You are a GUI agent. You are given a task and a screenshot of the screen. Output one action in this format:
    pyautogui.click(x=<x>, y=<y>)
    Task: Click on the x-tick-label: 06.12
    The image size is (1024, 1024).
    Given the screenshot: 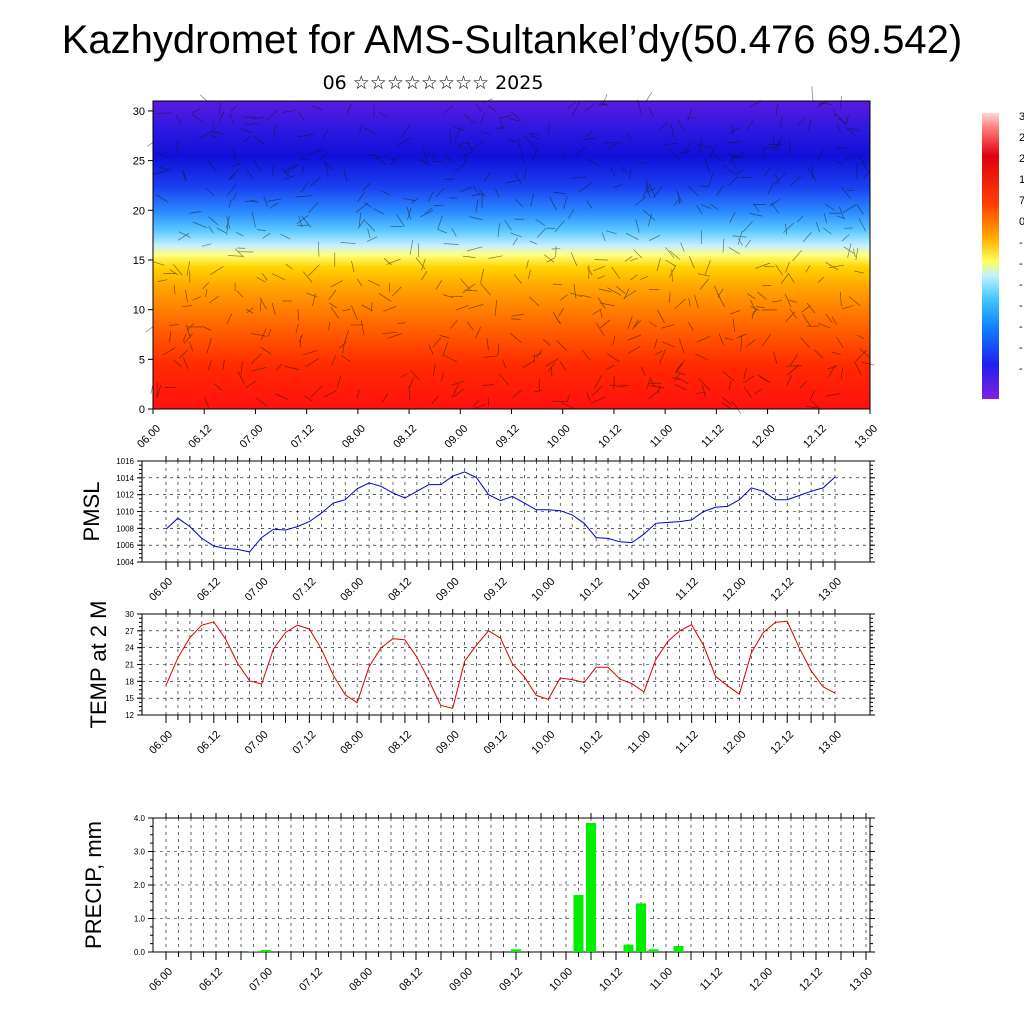 What is the action you would take?
    pyautogui.click(x=209, y=743)
    